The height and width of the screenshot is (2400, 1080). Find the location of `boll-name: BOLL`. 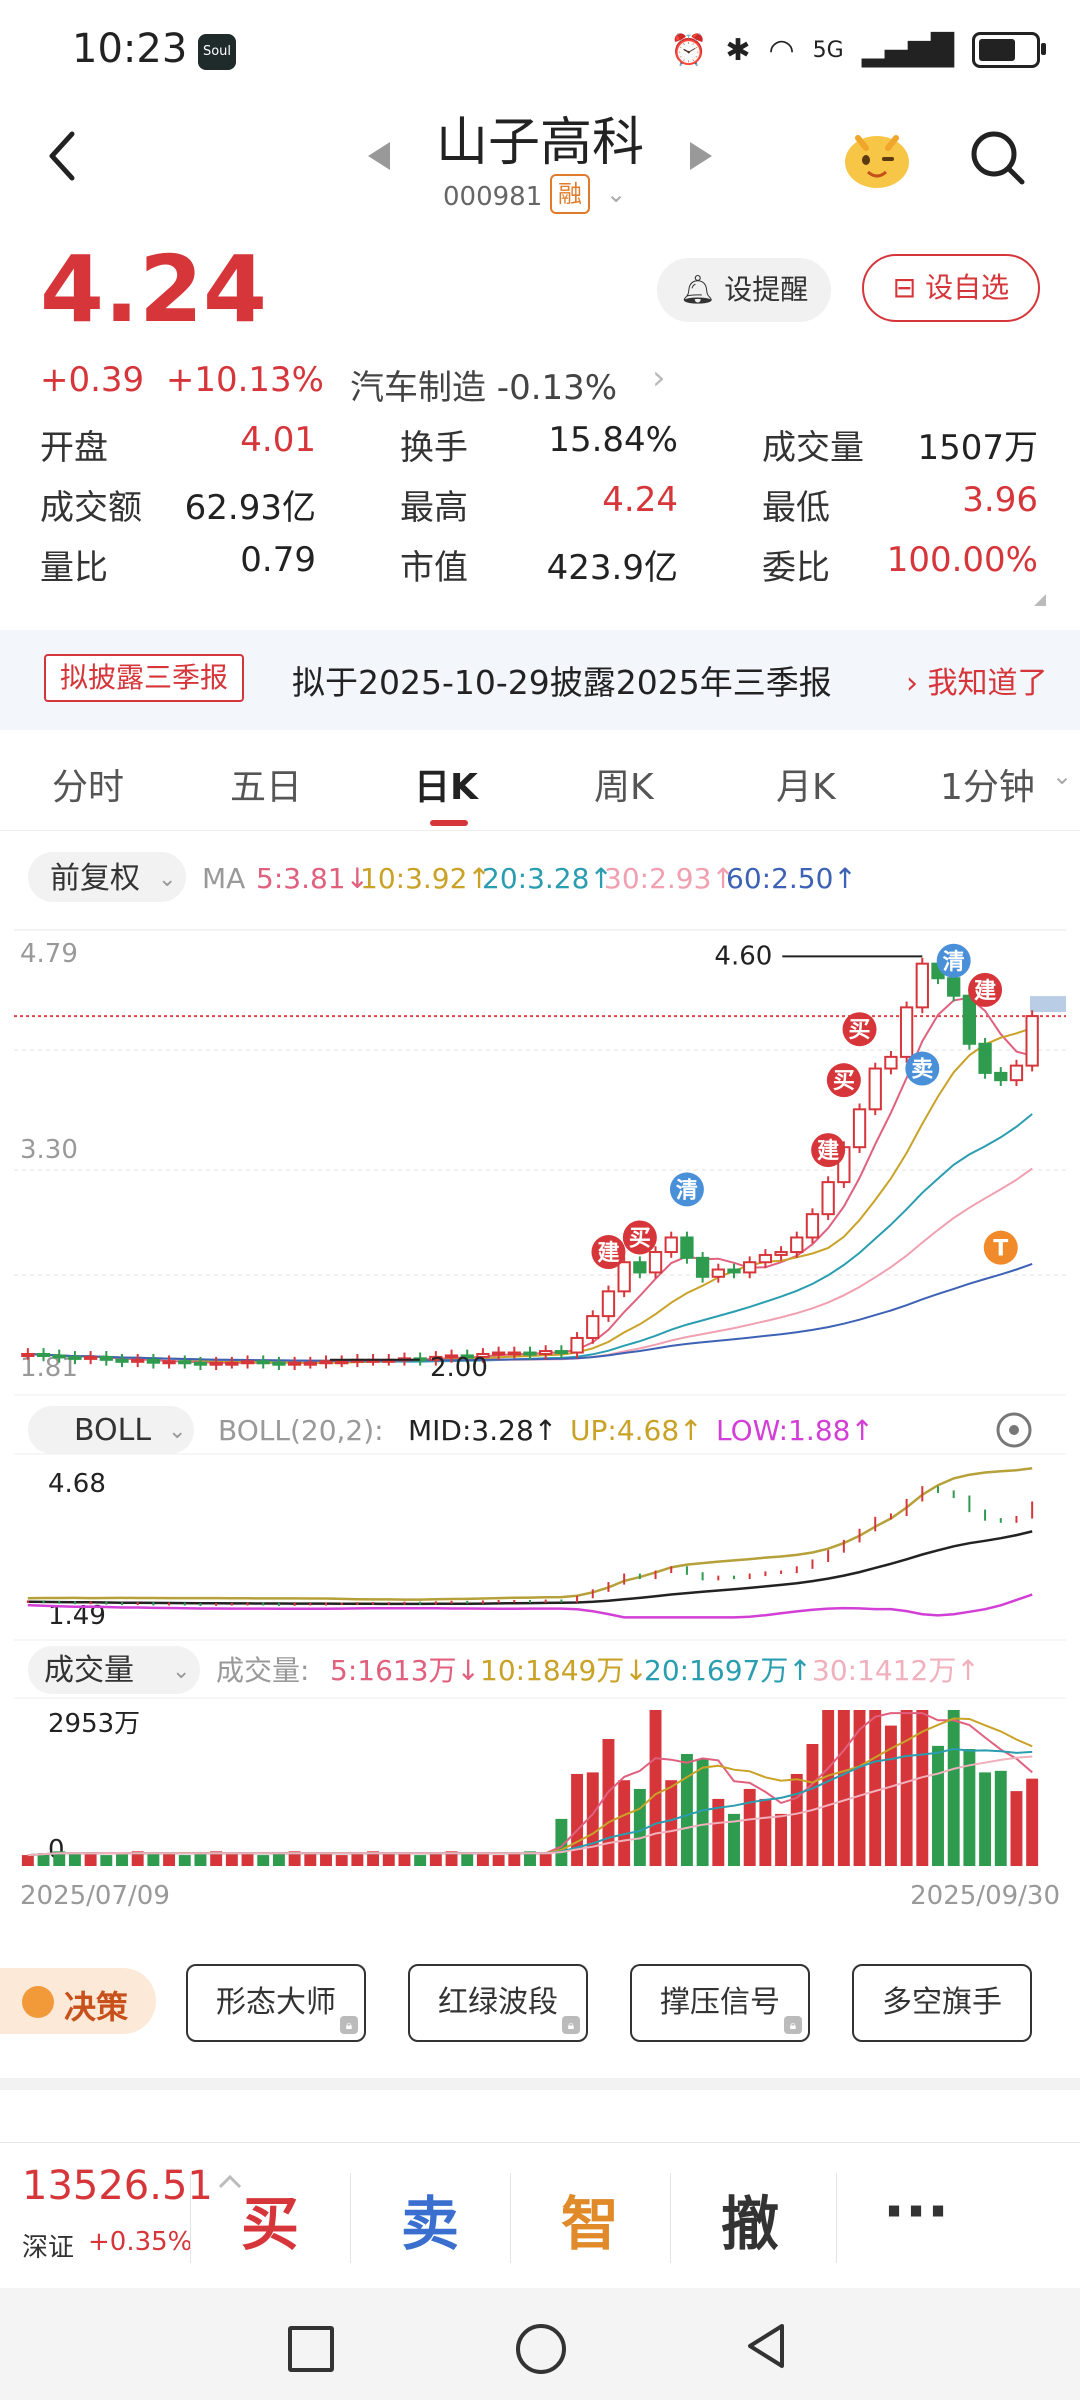

boll-name: BOLL is located at coordinates (112, 1430).